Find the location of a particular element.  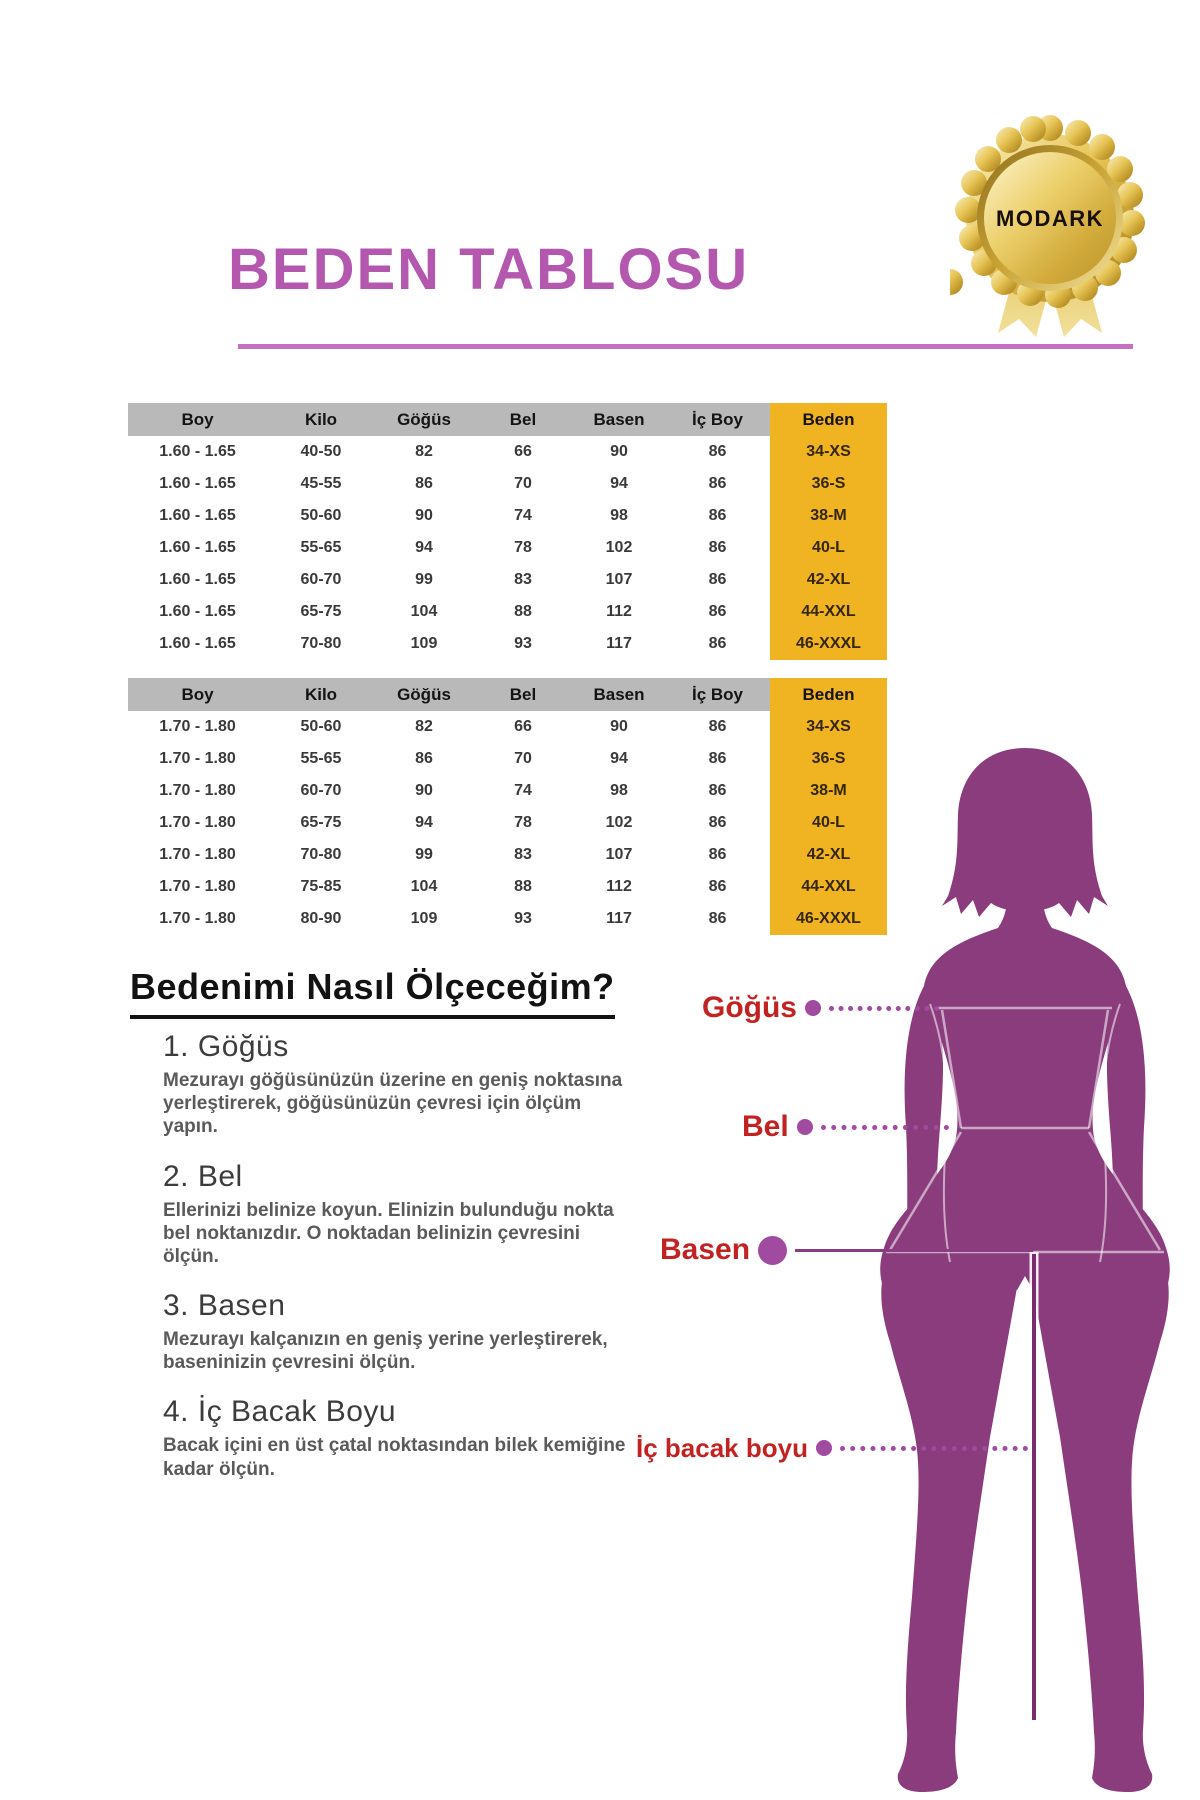

table-row: 1.70 - 1.80 80-90 109 93 117 86 46-XXXL is located at coordinates (507, 919).